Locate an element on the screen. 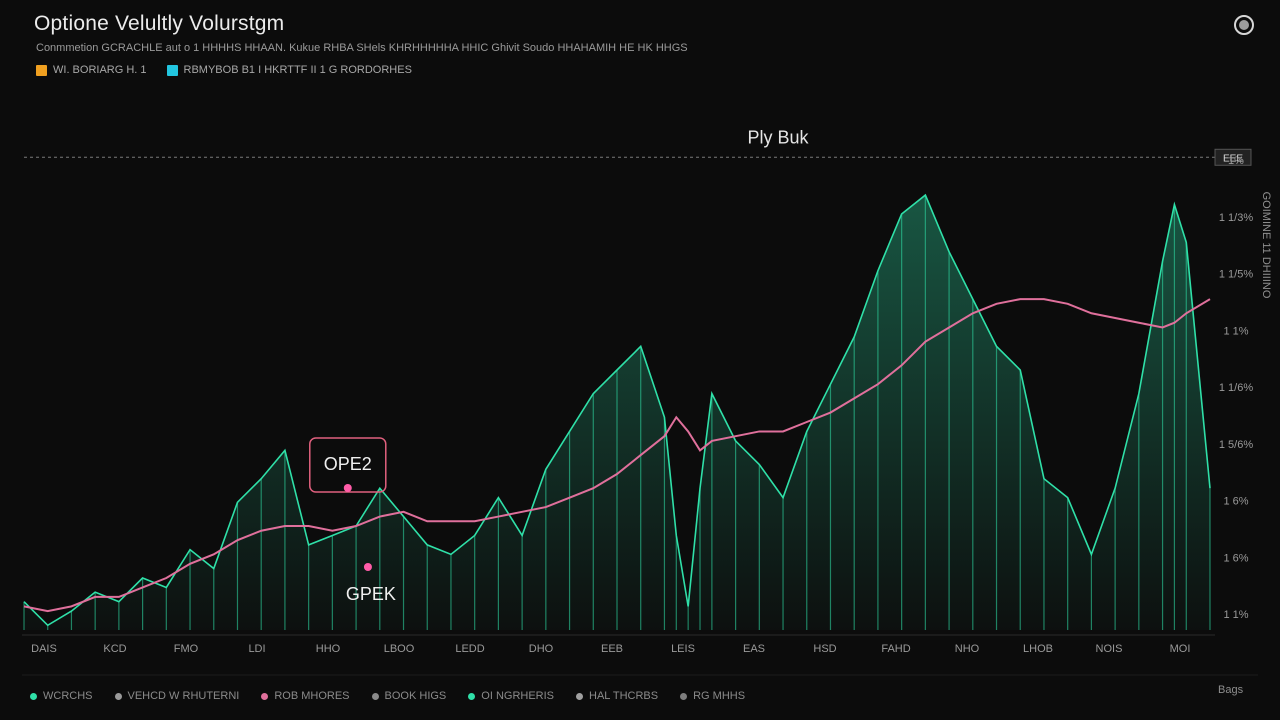 The width and height of the screenshot is (1280, 720). y-tick-label: 1 1/6% is located at coordinates (1236, 388).